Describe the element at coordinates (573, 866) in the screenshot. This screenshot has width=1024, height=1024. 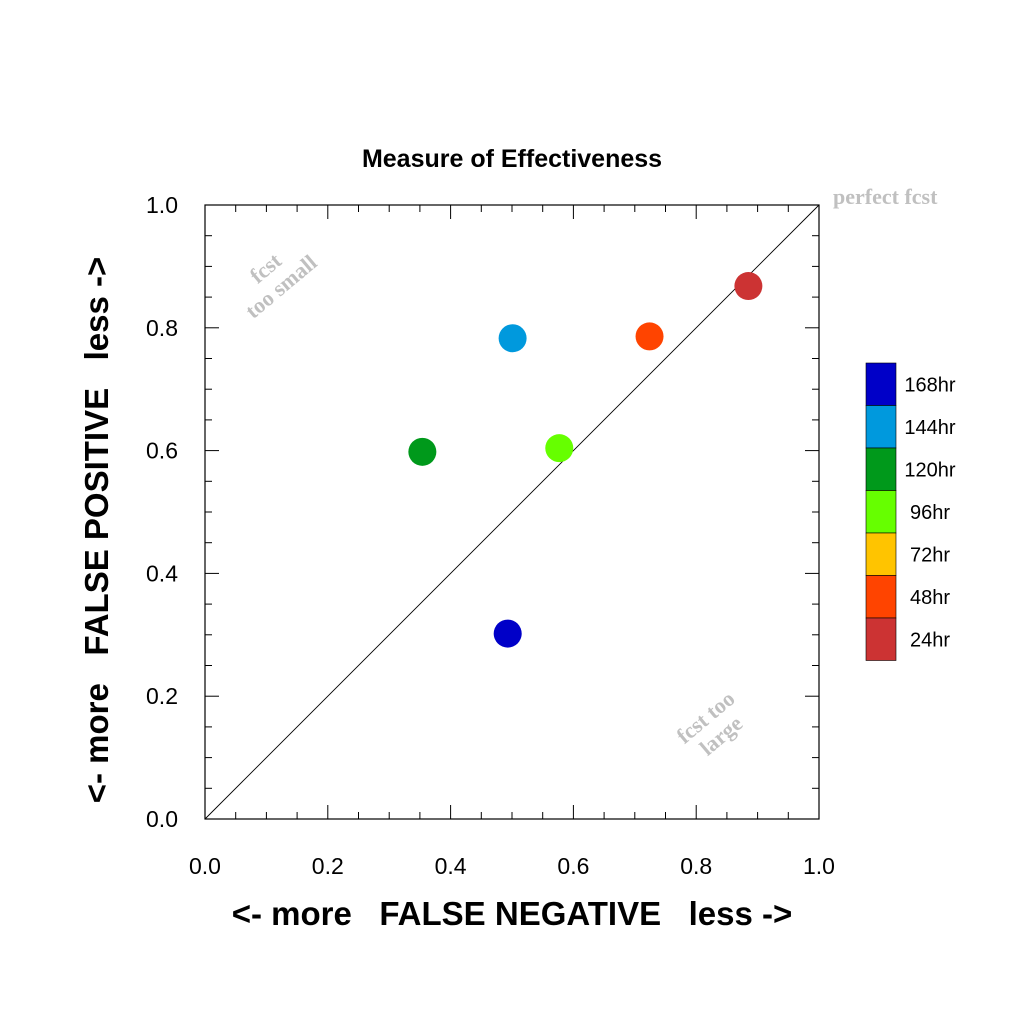
I see `x-tick-label: 0.6` at that location.